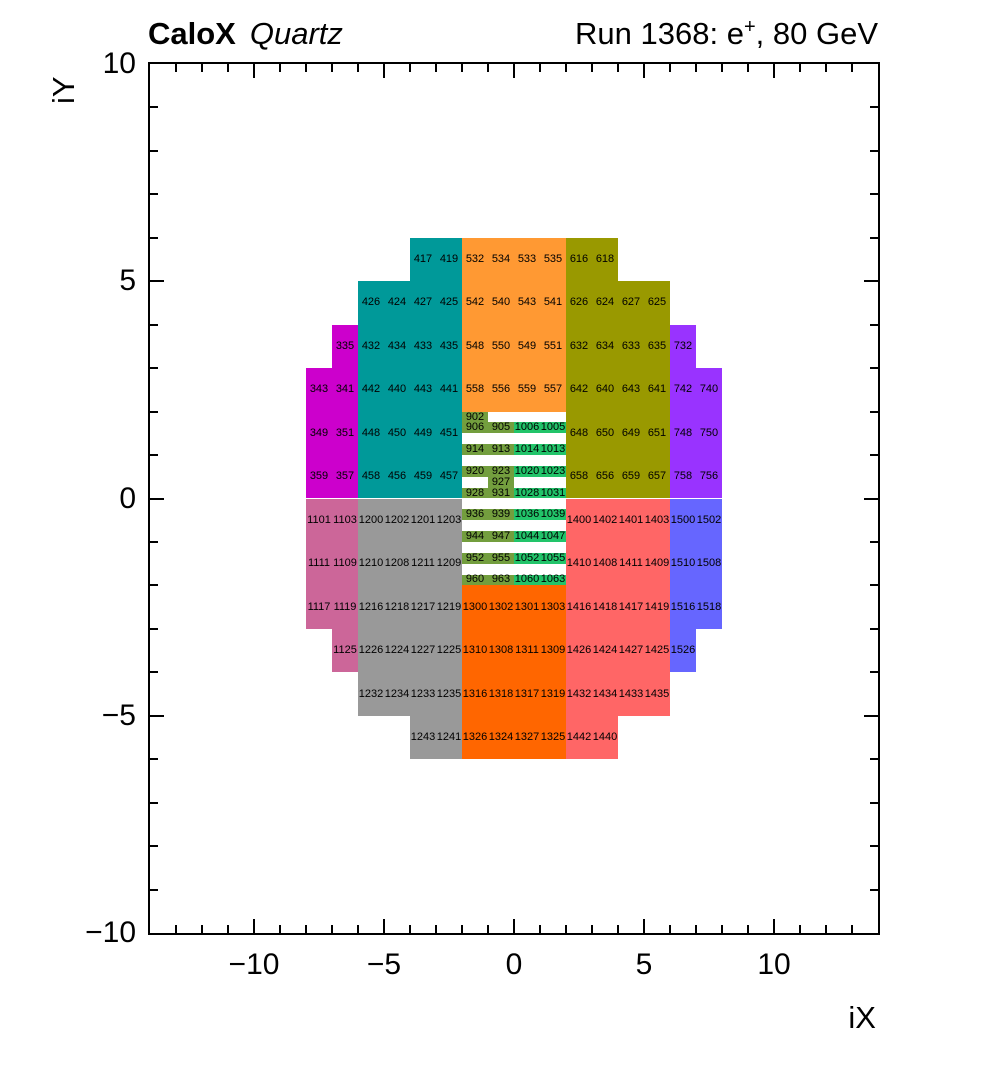 This screenshot has height=1072, width=996. I want to click on cell-1109: 1109, so click(345, 563).